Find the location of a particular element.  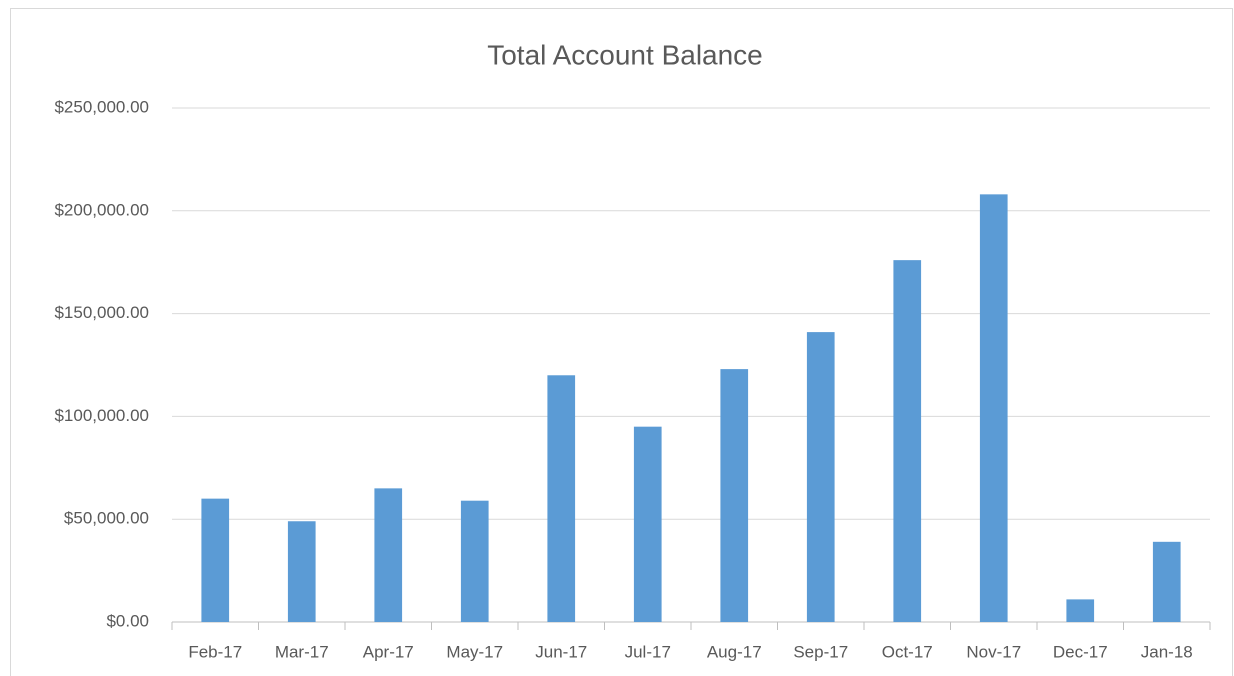

x-tick-label: Jan-18 is located at coordinates (1167, 651).